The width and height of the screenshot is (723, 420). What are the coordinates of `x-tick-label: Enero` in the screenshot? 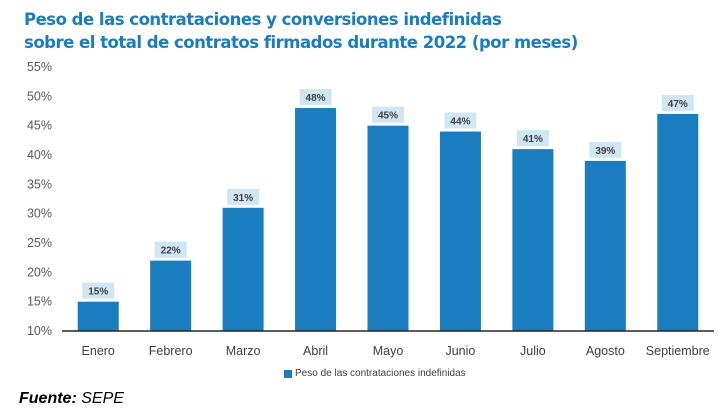 It's located at (98, 351).